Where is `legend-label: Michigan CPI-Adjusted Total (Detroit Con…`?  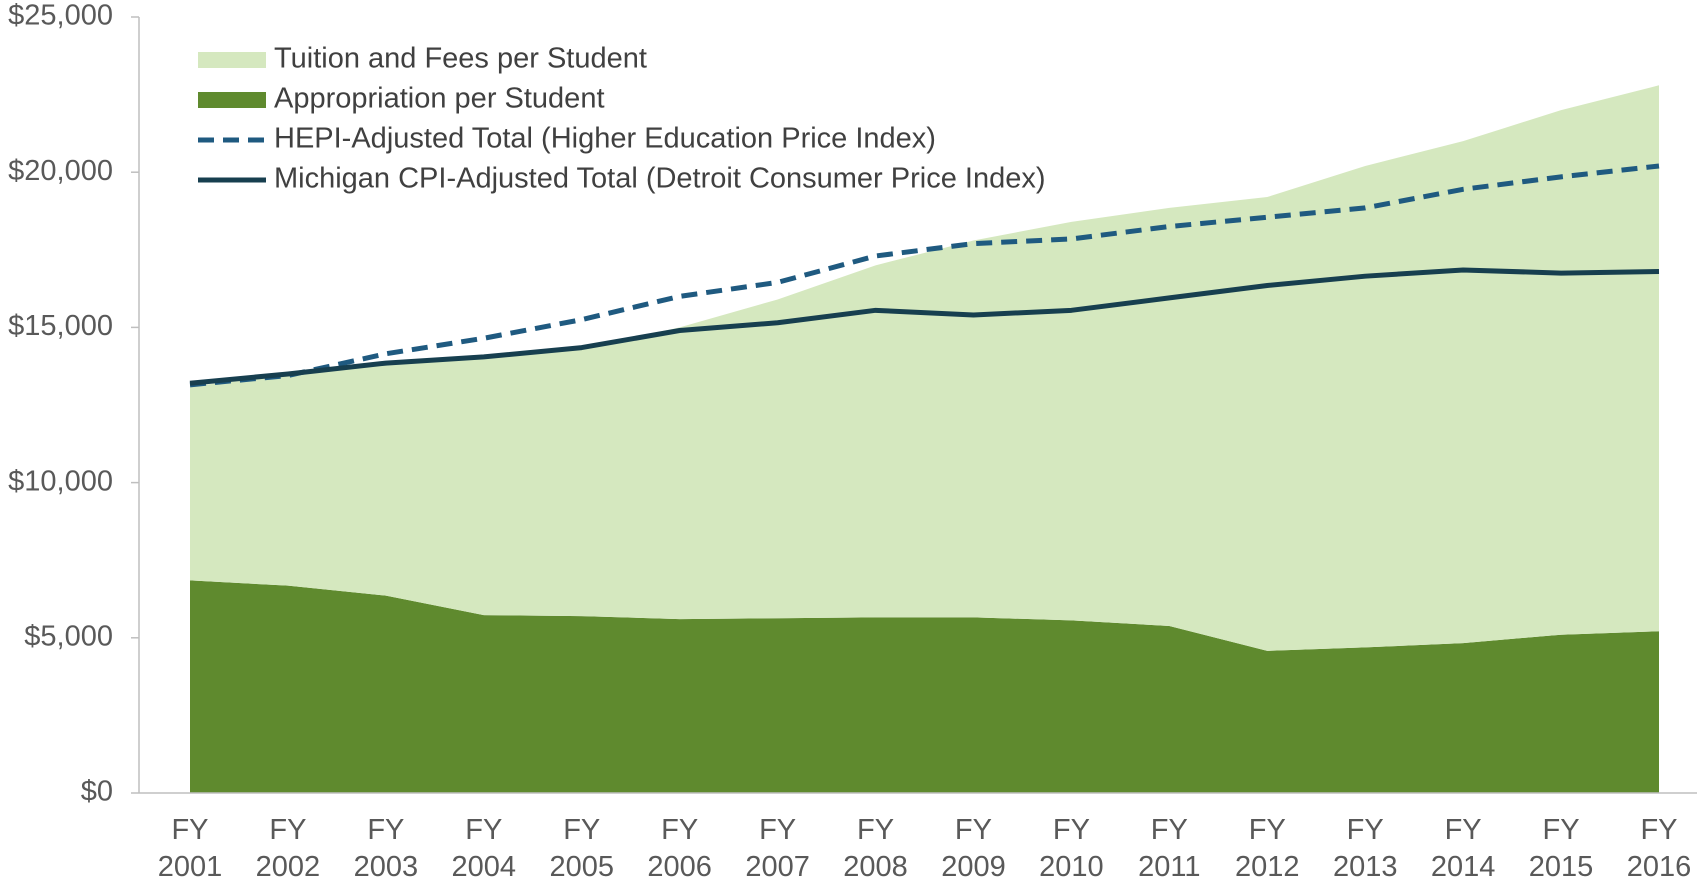
legend-label: Michigan CPI-Adjusted Total (Detroit Con… is located at coordinates (660, 179).